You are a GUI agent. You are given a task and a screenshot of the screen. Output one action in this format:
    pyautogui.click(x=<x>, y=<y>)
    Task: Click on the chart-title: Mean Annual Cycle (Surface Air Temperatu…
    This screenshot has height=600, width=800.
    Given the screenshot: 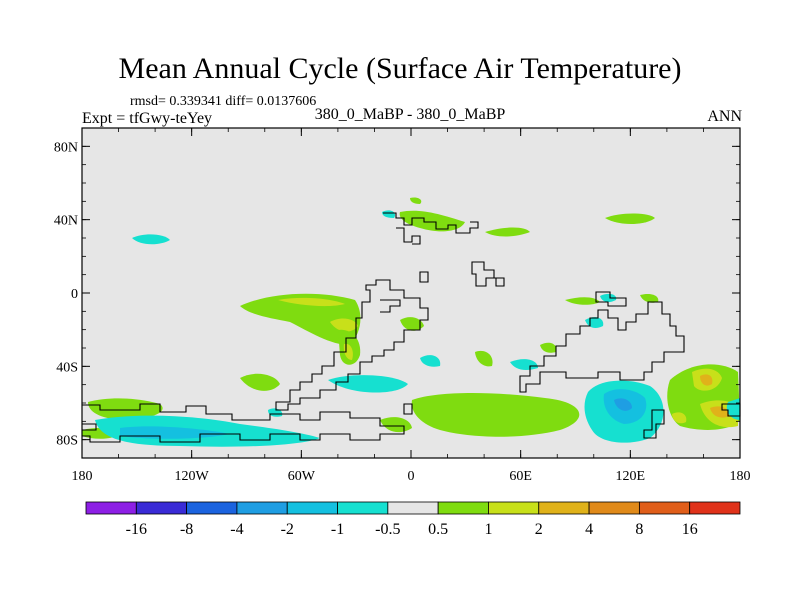 What is the action you would take?
    pyautogui.click(x=400, y=68)
    